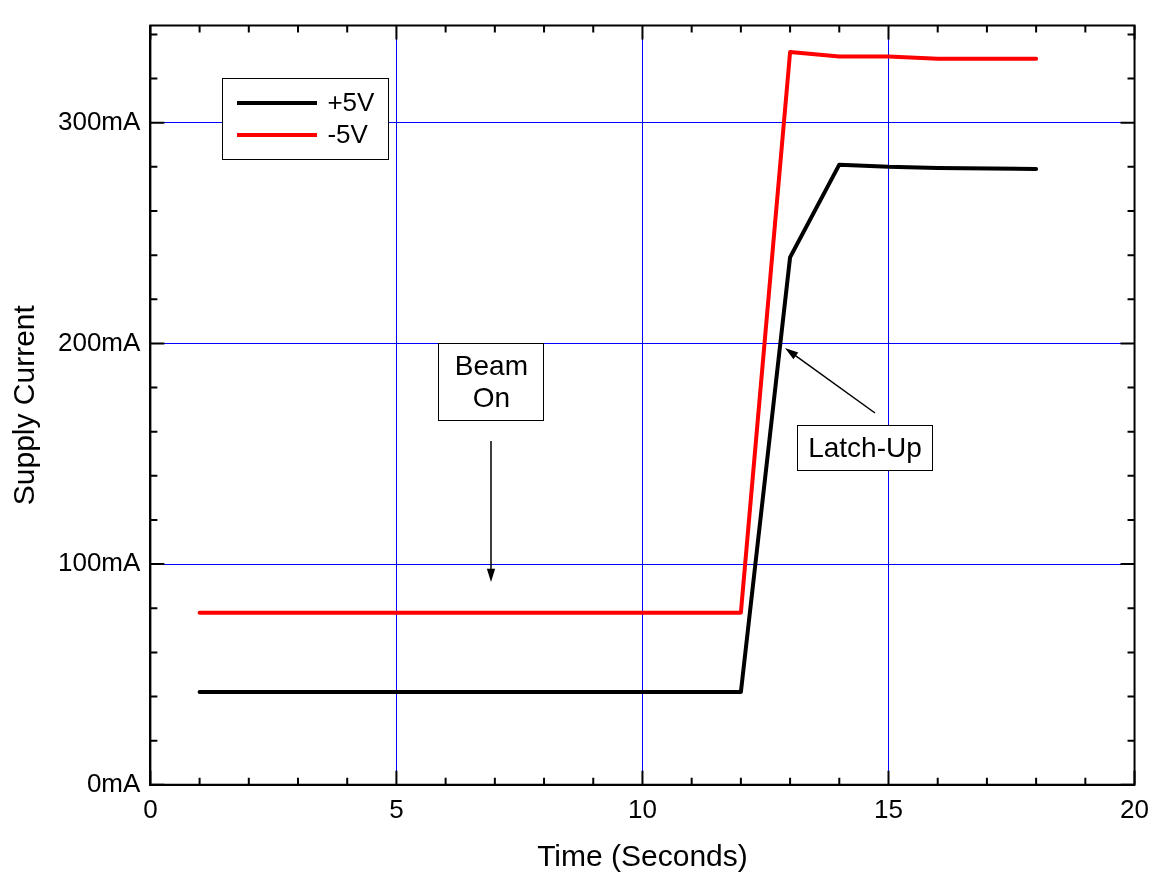 The image size is (1159, 884). What do you see at coordinates (150, 808) in the screenshot?
I see `x-tick-label: 0` at bounding box center [150, 808].